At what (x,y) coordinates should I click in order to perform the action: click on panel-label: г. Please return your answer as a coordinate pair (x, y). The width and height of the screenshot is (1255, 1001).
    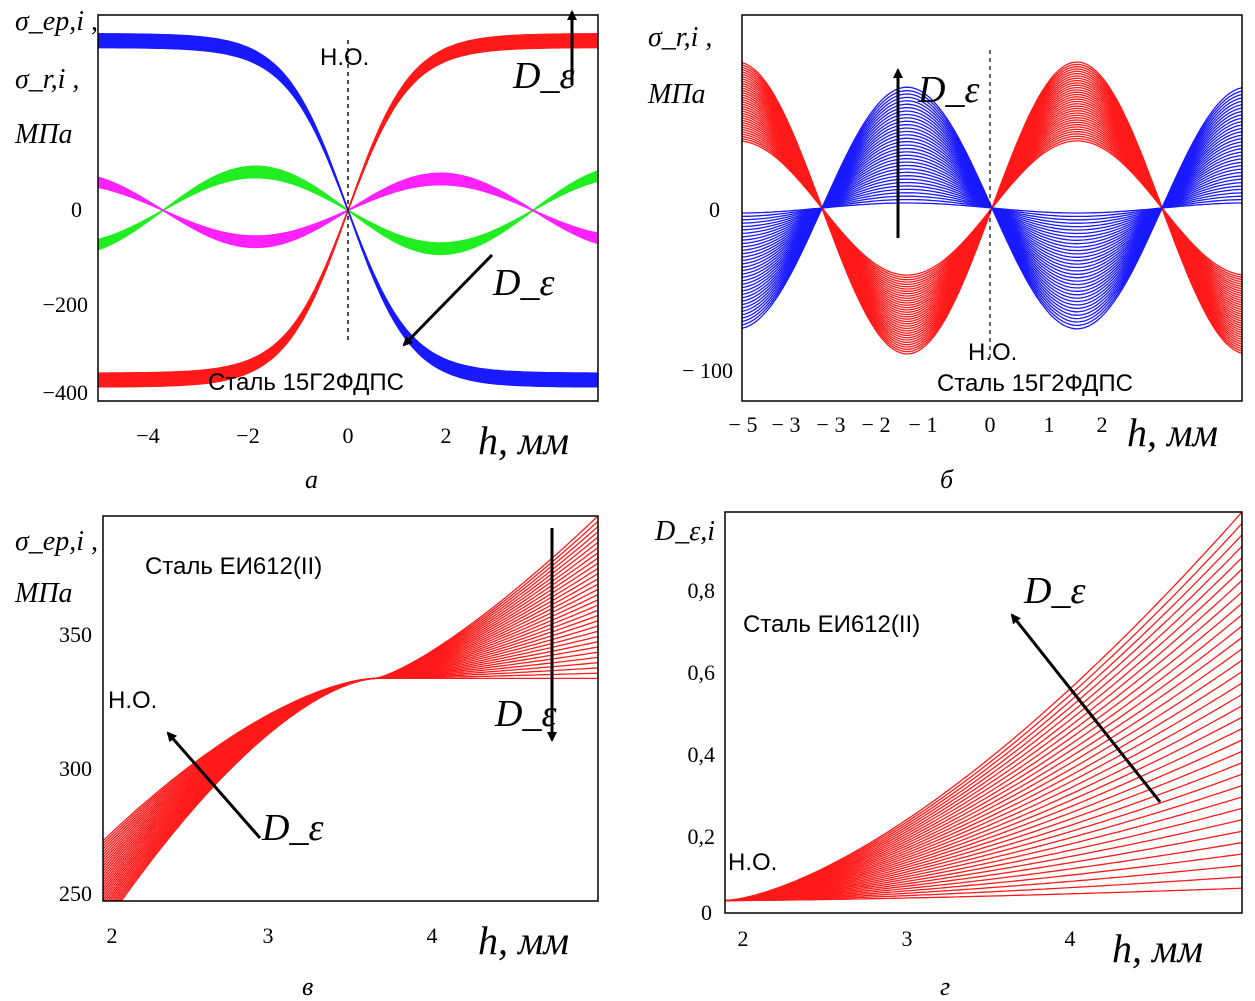
    Looking at the image, I should click on (945, 986).